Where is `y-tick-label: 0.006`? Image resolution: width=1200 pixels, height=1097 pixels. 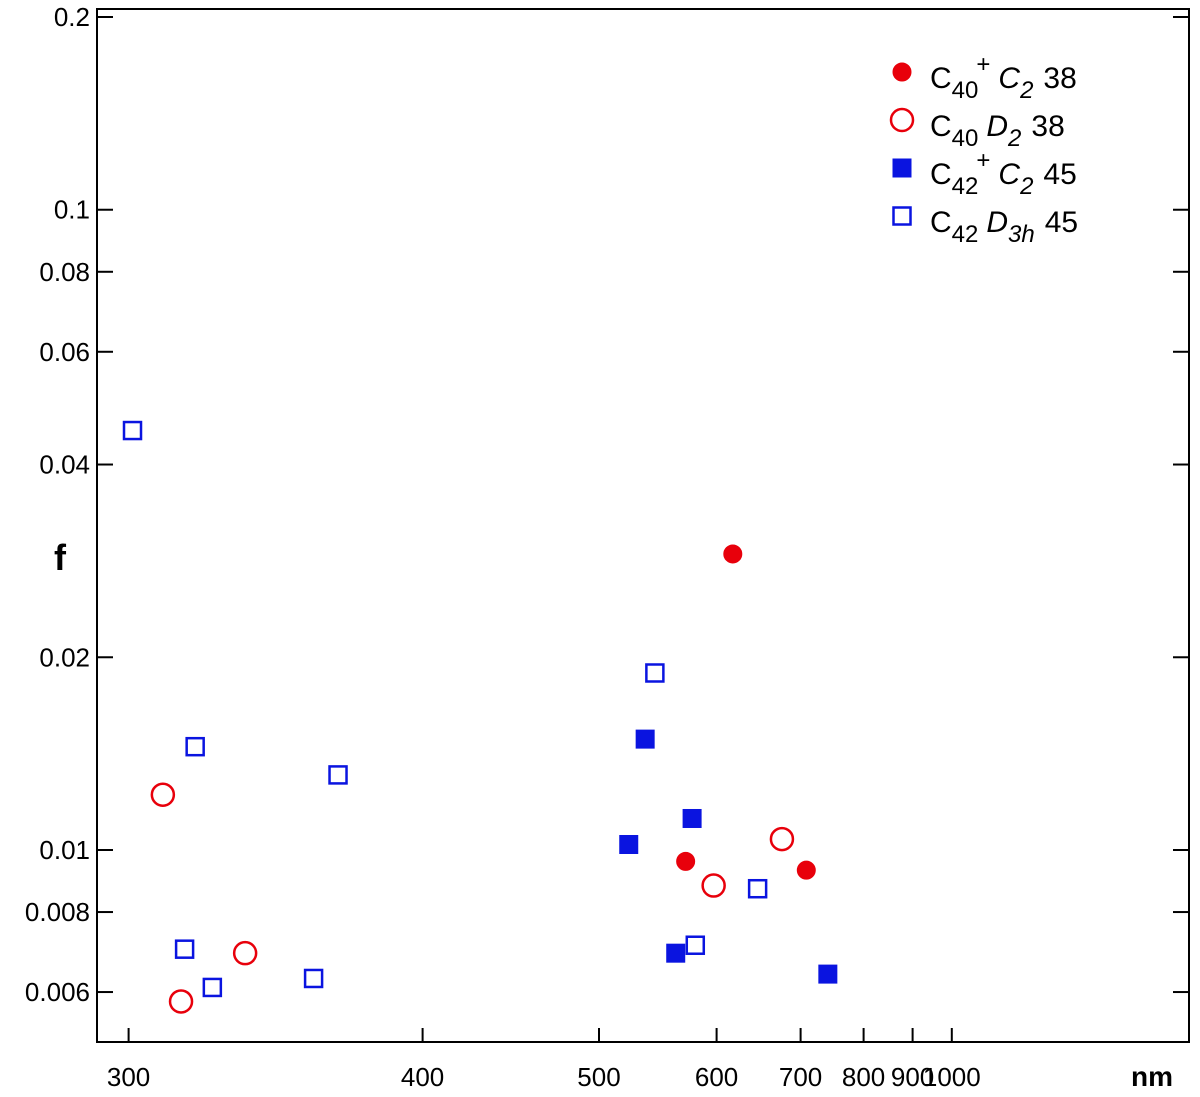
y-tick-label: 0.006 is located at coordinates (57, 992).